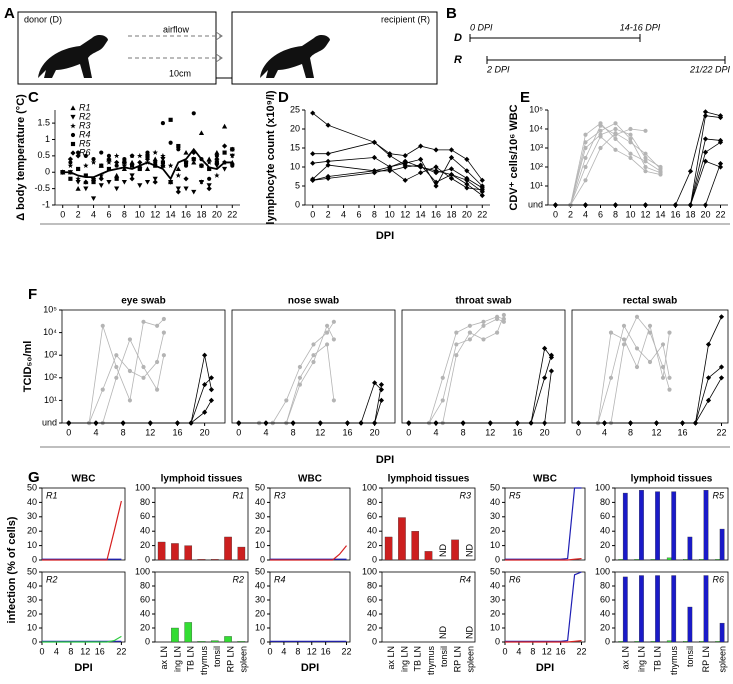 The width and height of the screenshot is (733, 684). Describe the element at coordinates (204, 661) in the screenshot. I see `category-label: thymus` at that location.